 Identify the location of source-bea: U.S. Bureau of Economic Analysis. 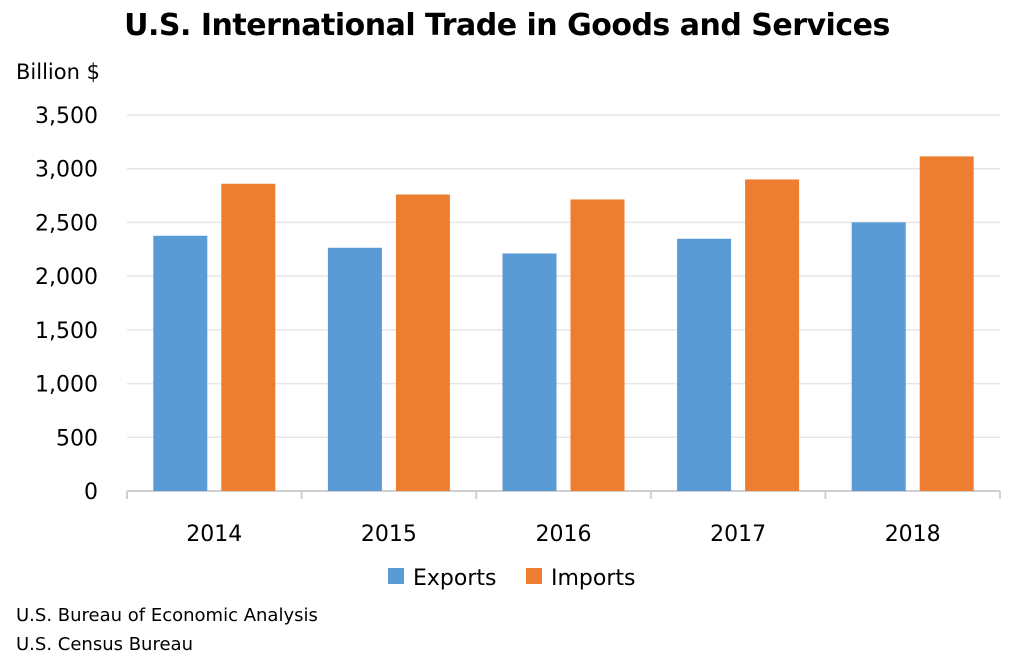
(167, 615).